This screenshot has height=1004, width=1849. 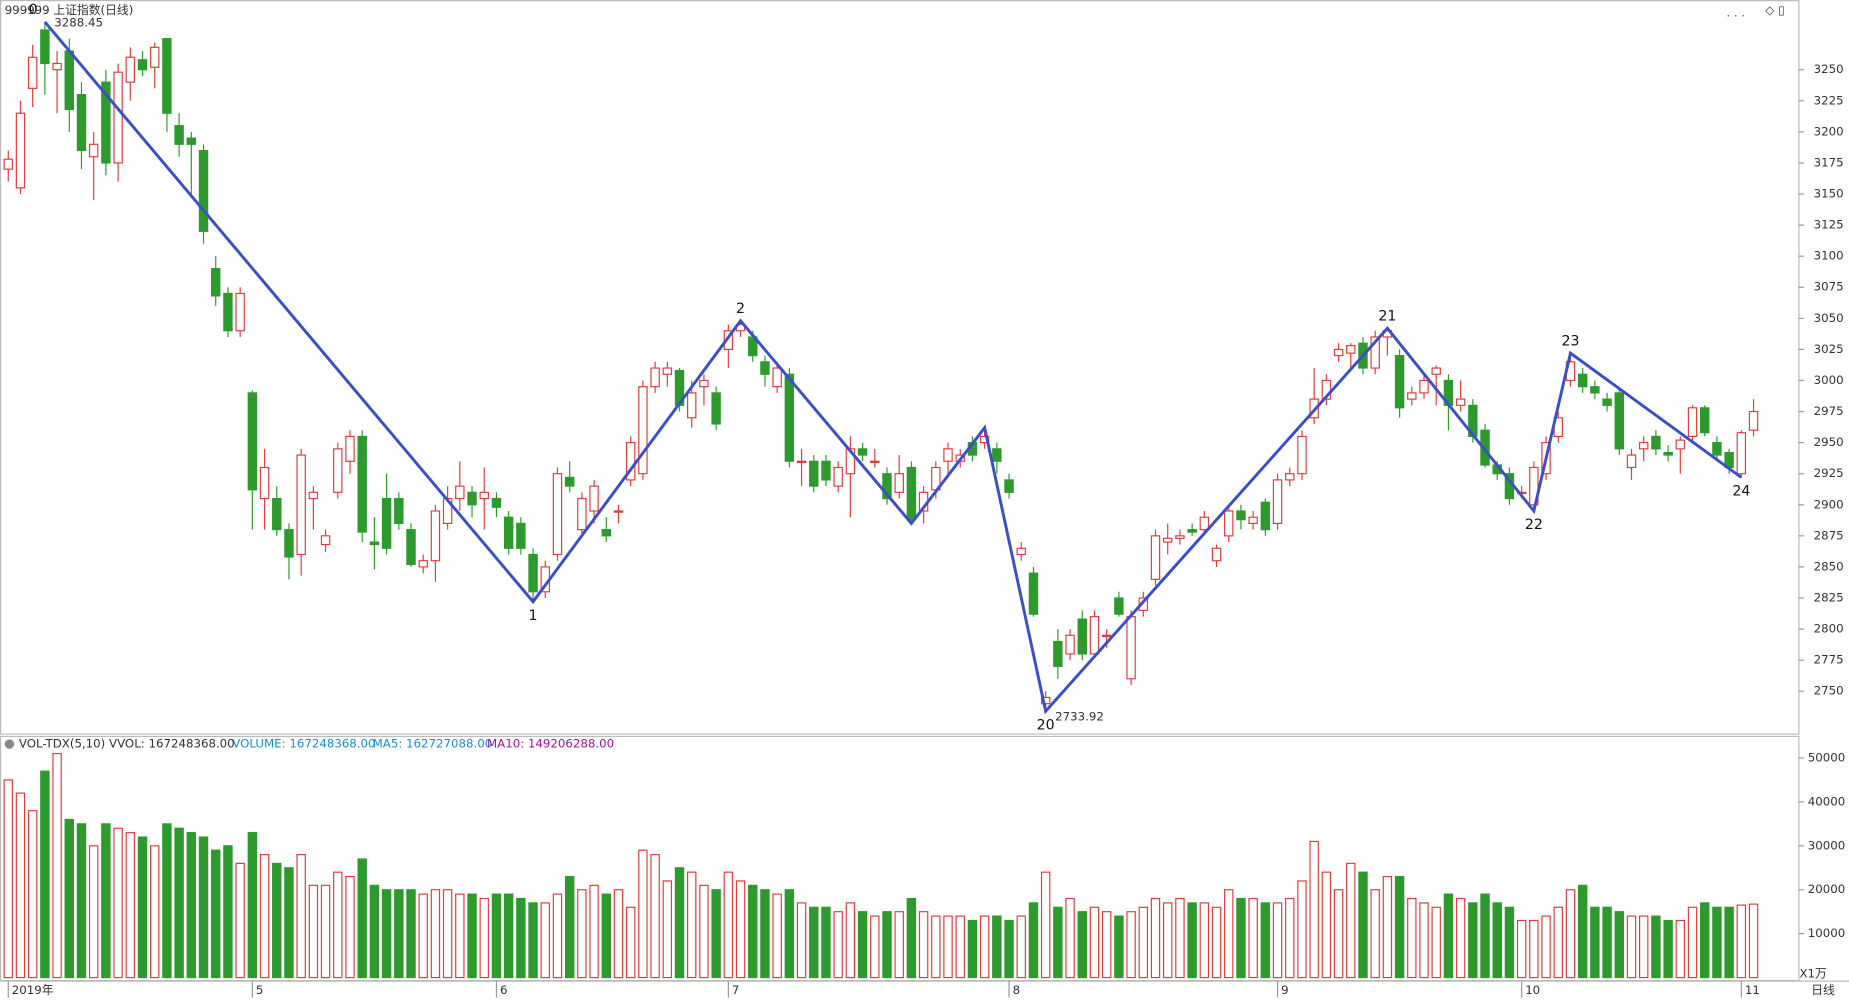 What do you see at coordinates (1829, 287) in the screenshot?
I see `y-tick-label: 3075` at bounding box center [1829, 287].